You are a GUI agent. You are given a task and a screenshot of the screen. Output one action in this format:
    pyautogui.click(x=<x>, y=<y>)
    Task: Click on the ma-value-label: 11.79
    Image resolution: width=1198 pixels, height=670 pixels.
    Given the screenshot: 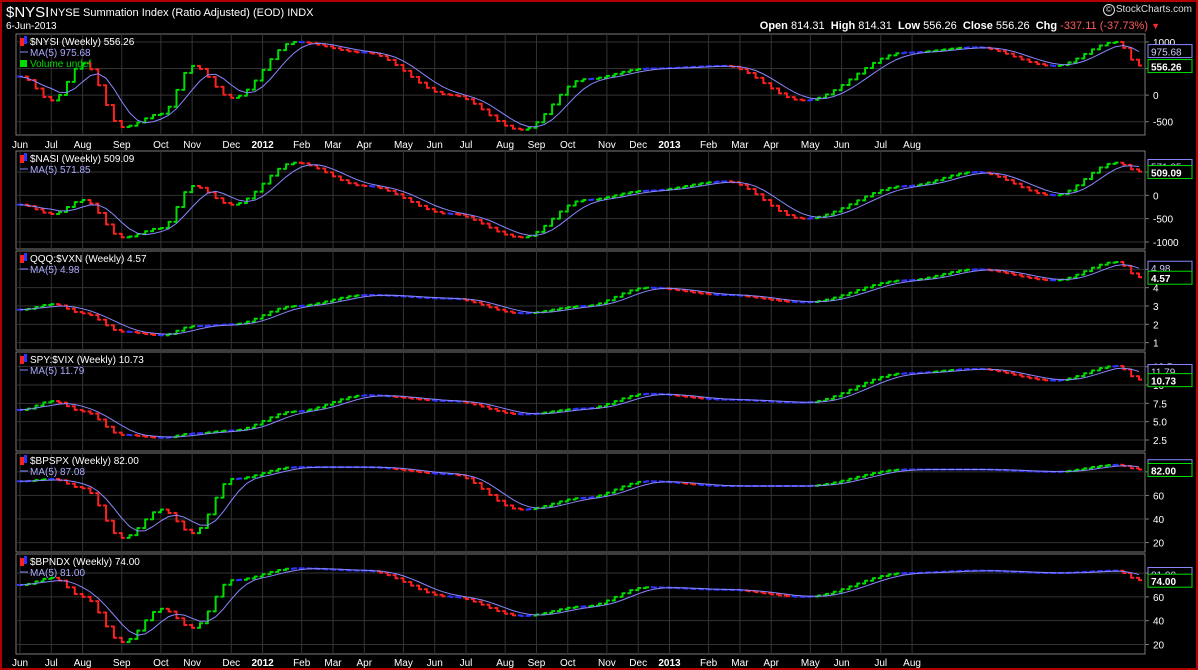 What is the action you would take?
    pyautogui.click(x=1163, y=373)
    